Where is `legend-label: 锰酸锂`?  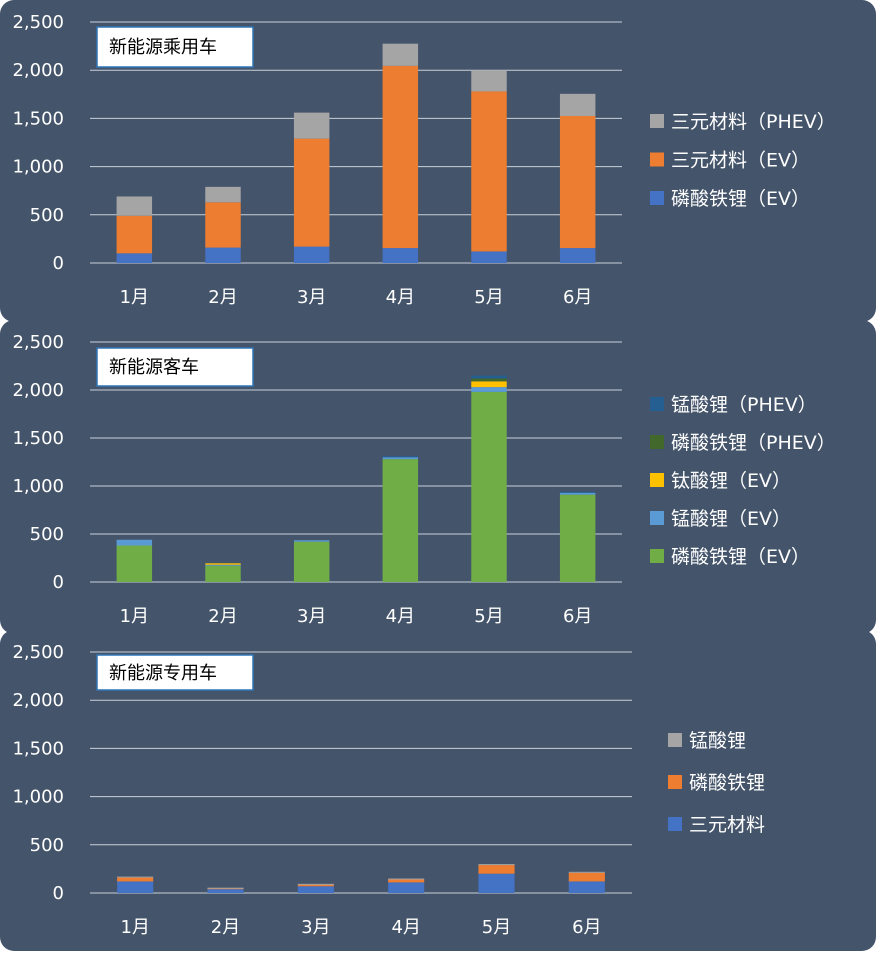 legend-label: 锰酸锂 is located at coordinates (717, 741).